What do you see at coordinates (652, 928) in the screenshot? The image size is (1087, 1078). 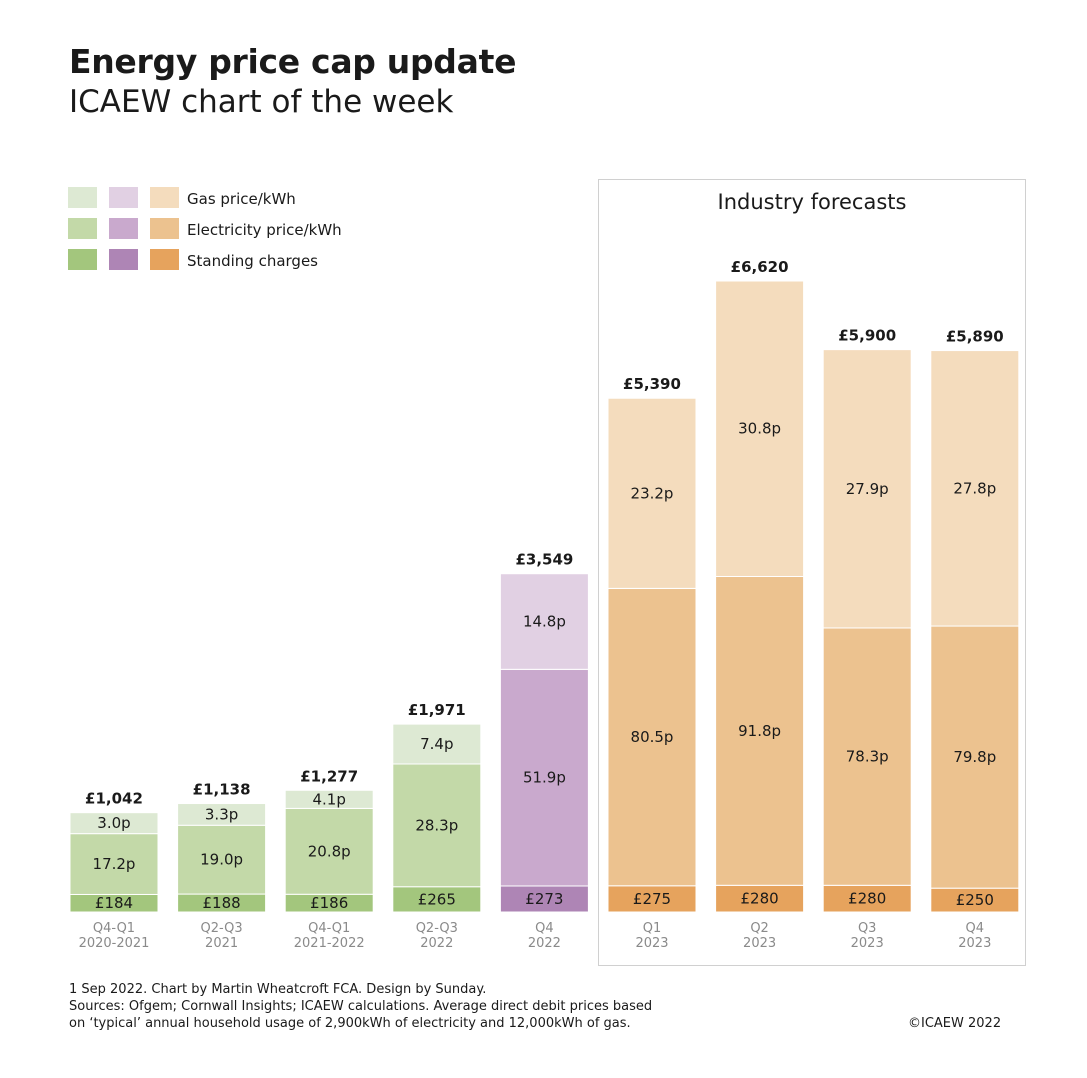 I see `x-tick-label: Q1` at bounding box center [652, 928].